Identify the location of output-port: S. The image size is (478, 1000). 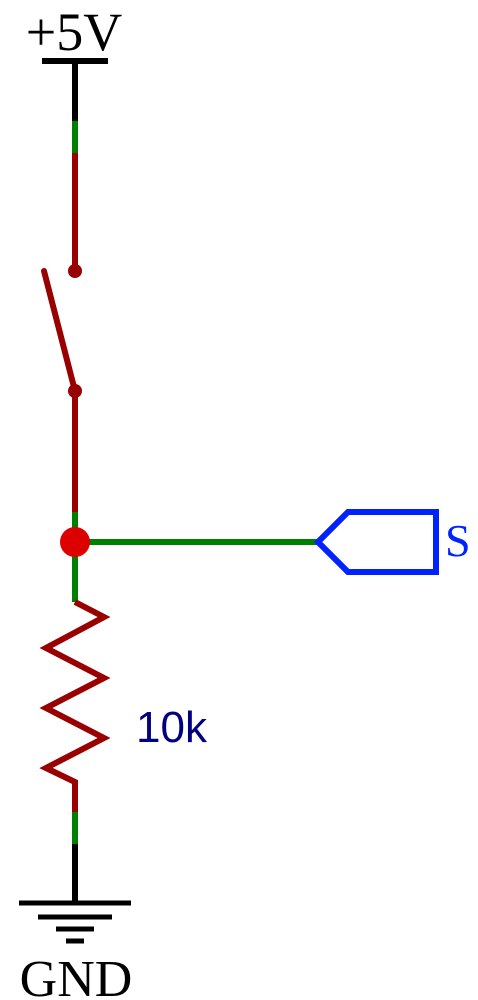
(392, 542).